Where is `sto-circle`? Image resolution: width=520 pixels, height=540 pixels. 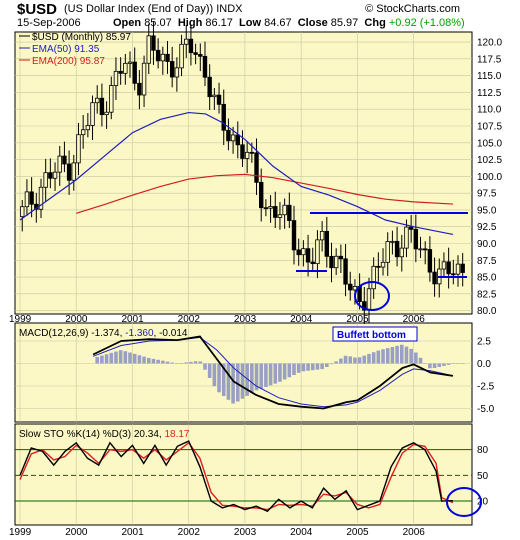
sto-circle is located at coordinates (464, 502).